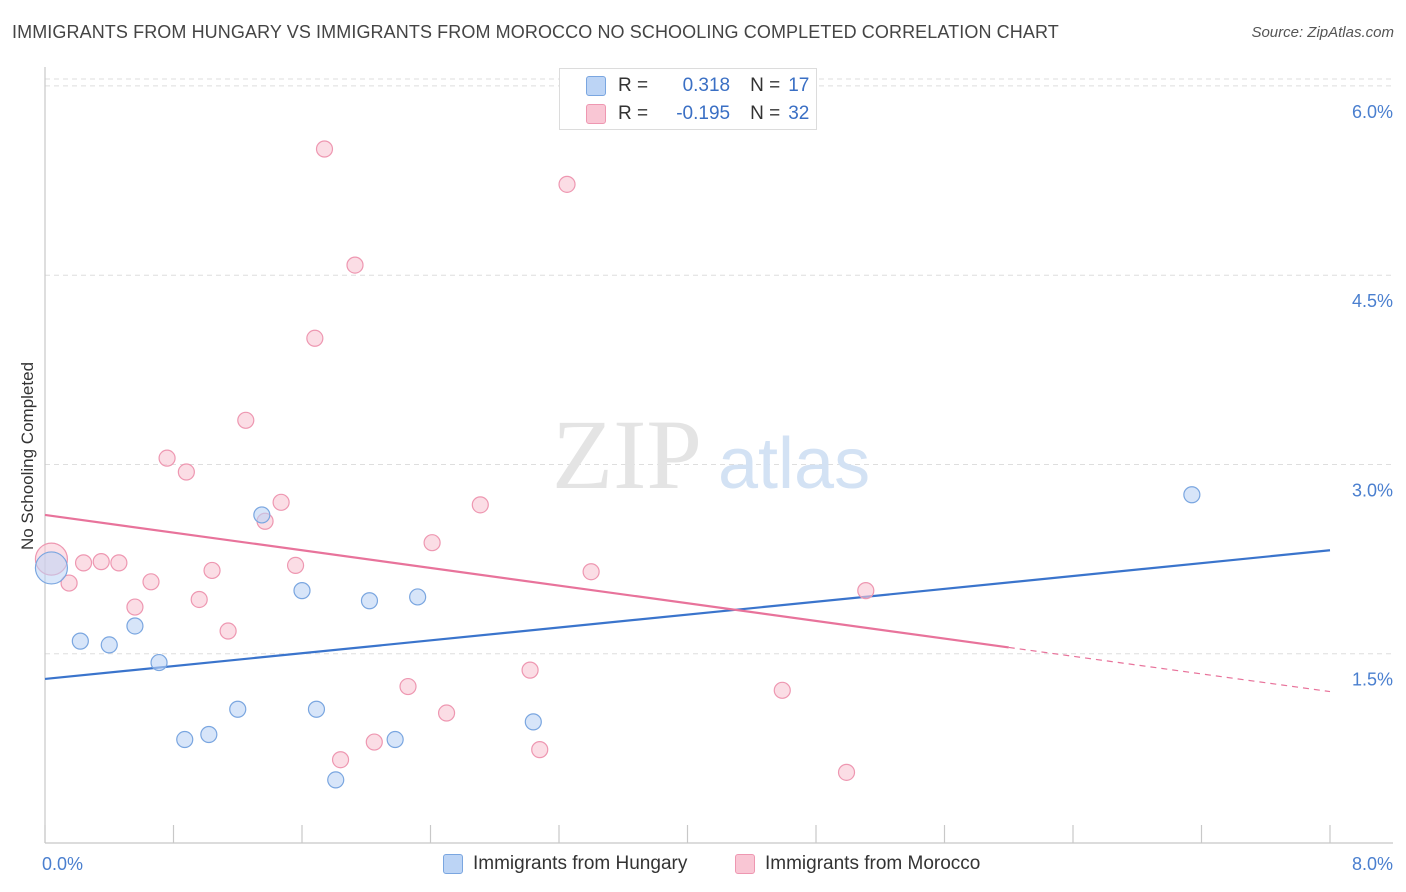  Describe the element at coordinates (706, 85) in the screenshot. I see `r-value: 0.318` at that location.